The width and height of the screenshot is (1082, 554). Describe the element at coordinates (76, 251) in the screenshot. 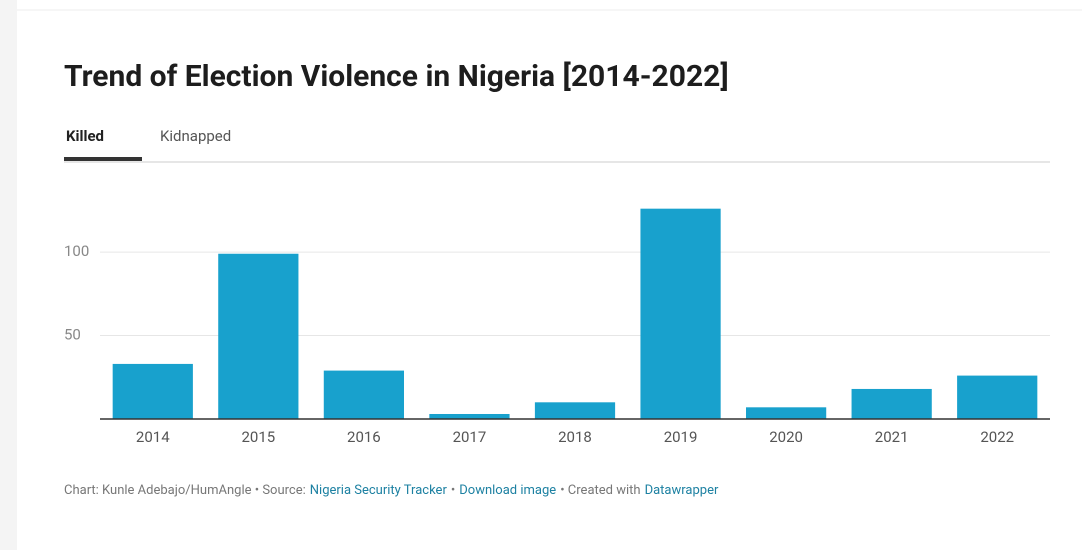

I see `y-tick-label: 100` at that location.